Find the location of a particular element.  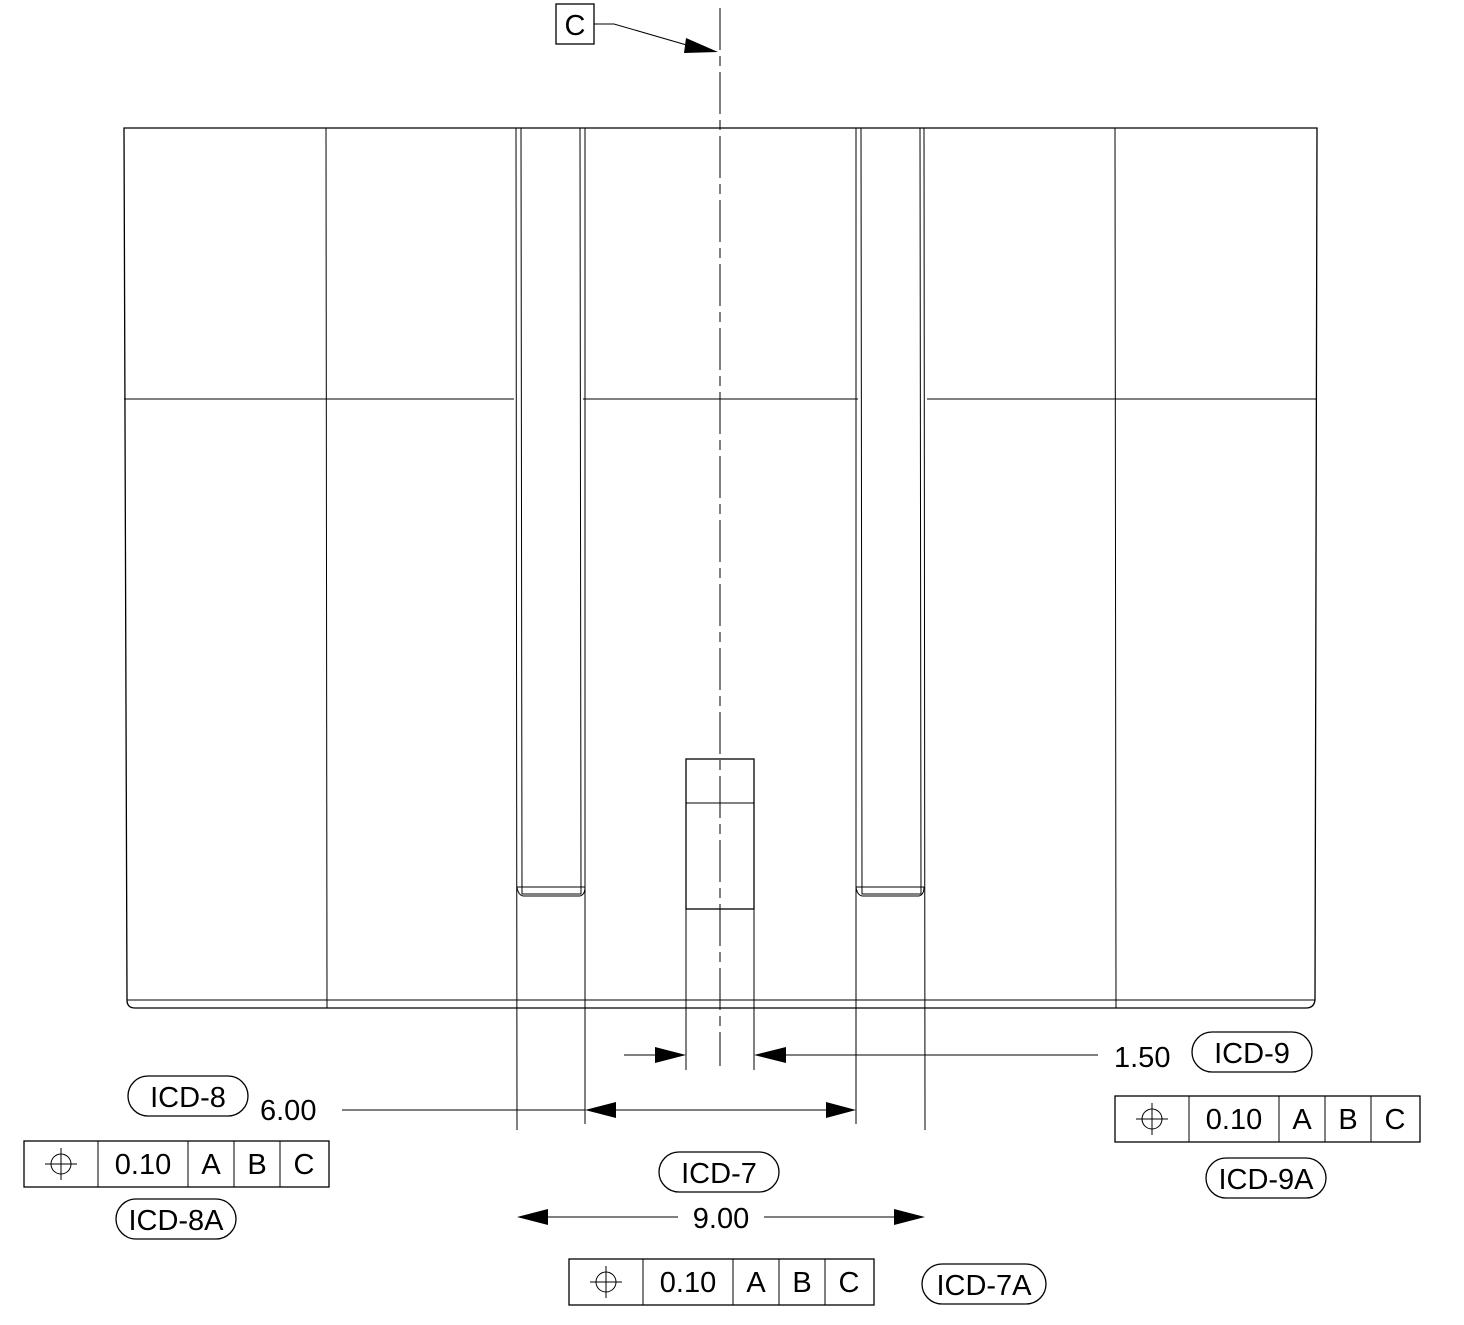

balloon-icd-8: ICD-8 is located at coordinates (188, 1098).